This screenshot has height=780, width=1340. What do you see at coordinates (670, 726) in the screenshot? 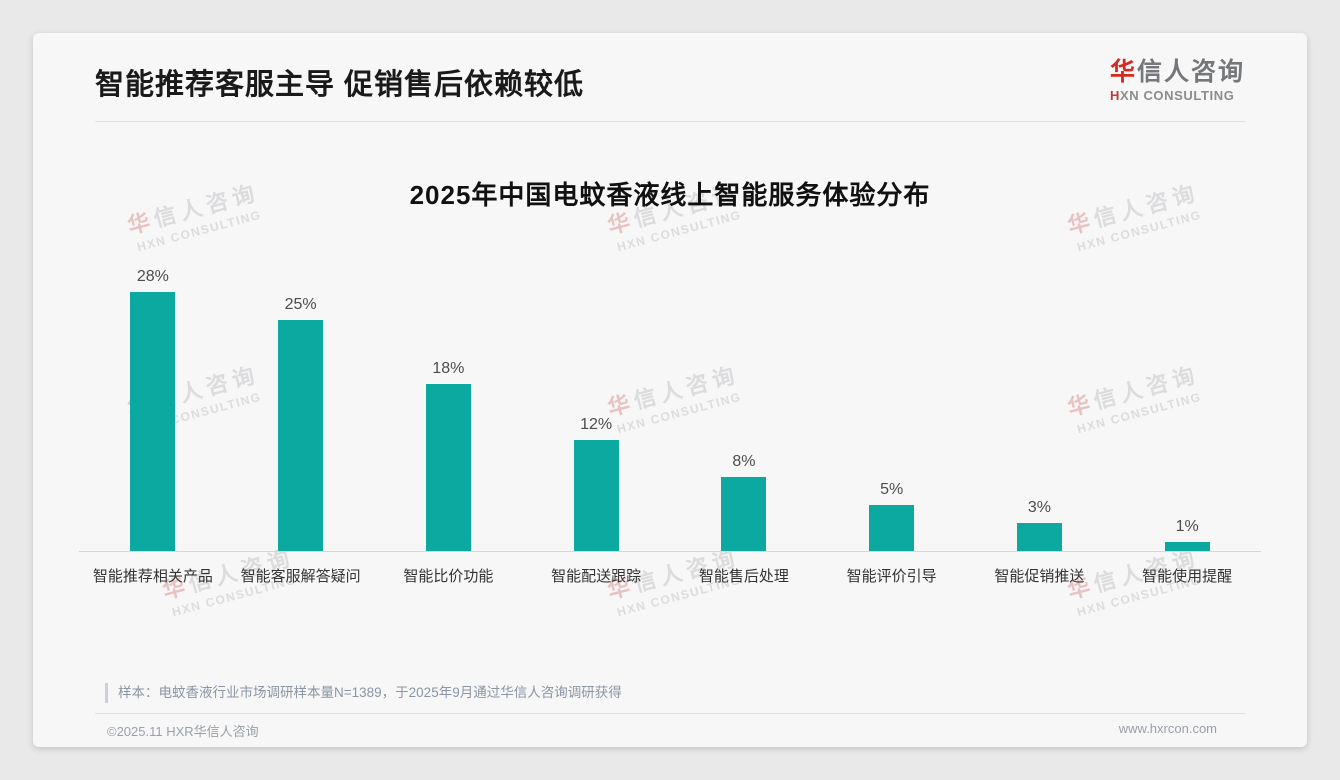
I see `footer: ©2025.11 HXR华信人咨询 www.hxrcon.com` at bounding box center [670, 726].